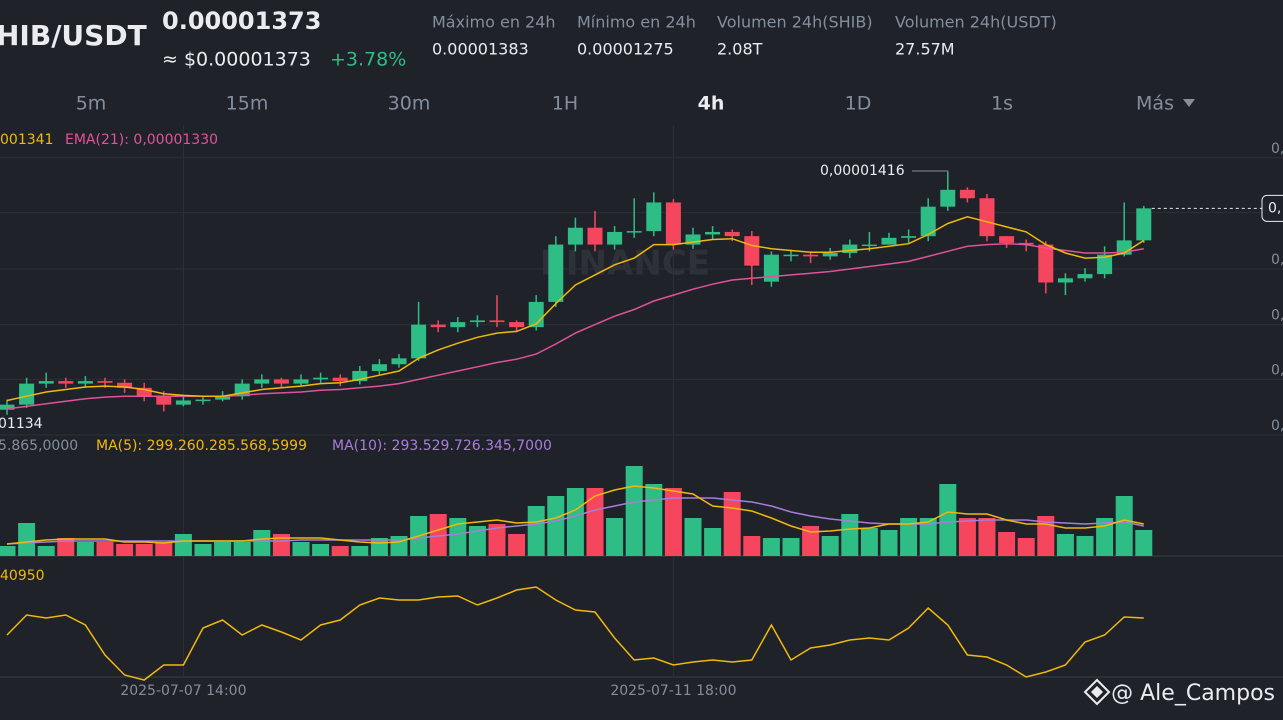 Image resolution: width=1283 pixels, height=720 pixels. I want to click on stat-value: 27.57M, so click(925, 49).